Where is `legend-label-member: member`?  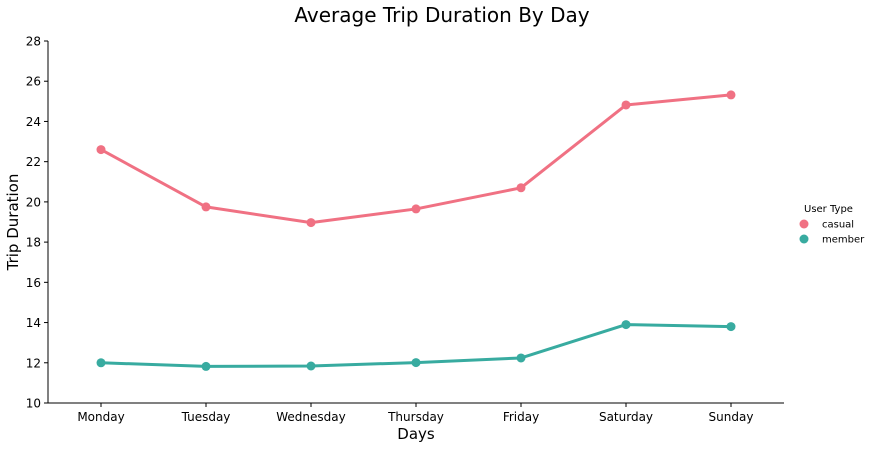 legend-label-member: member is located at coordinates (843, 240).